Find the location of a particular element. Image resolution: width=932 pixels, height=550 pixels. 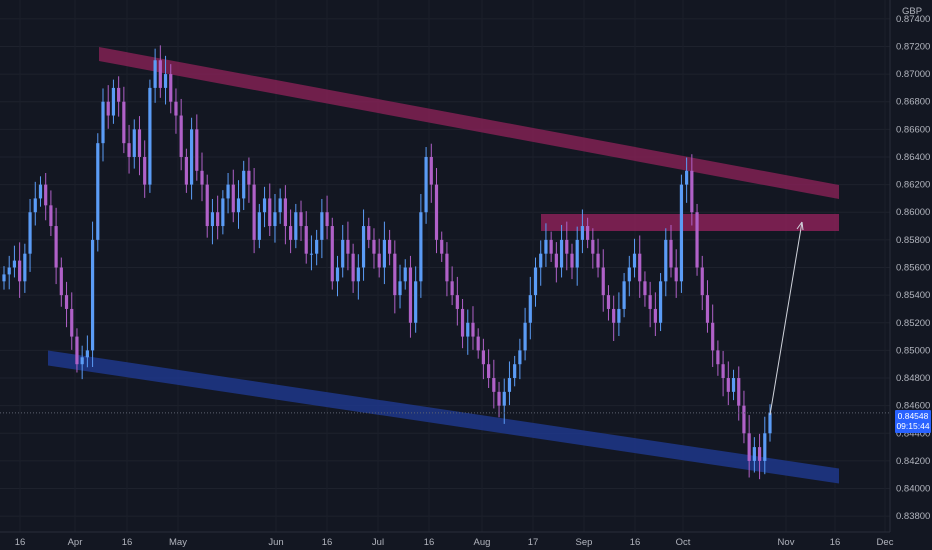

x-tick-label: Apr is located at coordinates (75, 542).